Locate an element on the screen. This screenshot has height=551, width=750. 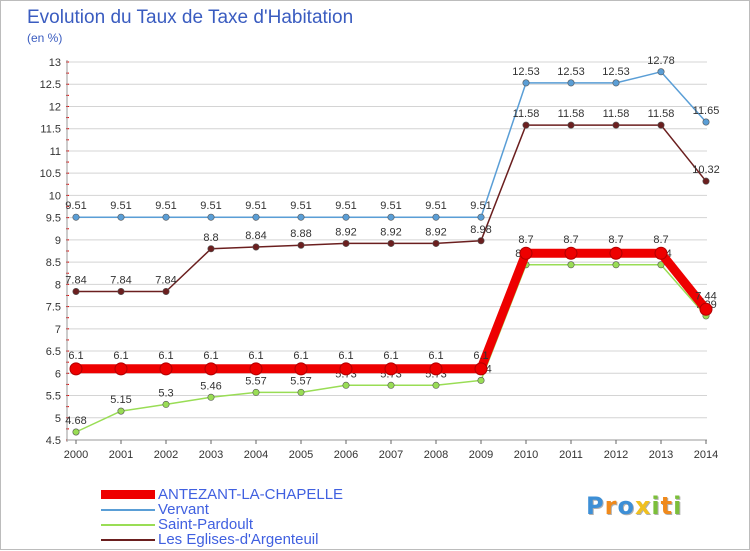
y-tick-label: 10 is located at coordinates (55, 196).